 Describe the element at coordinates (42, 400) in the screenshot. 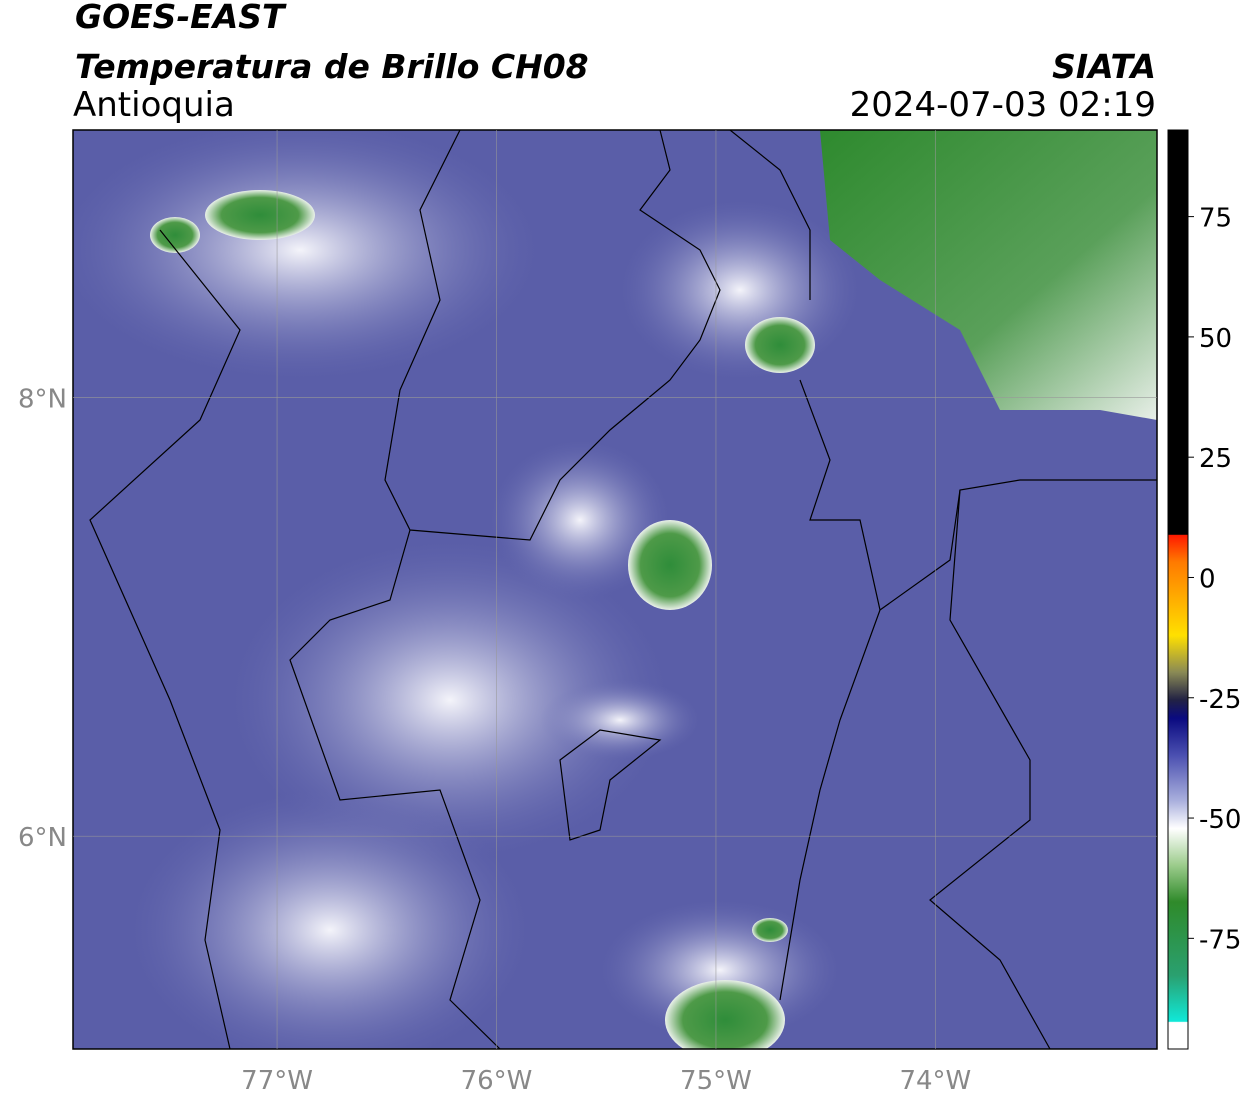

I see `y-tick-label: 8°N` at that location.